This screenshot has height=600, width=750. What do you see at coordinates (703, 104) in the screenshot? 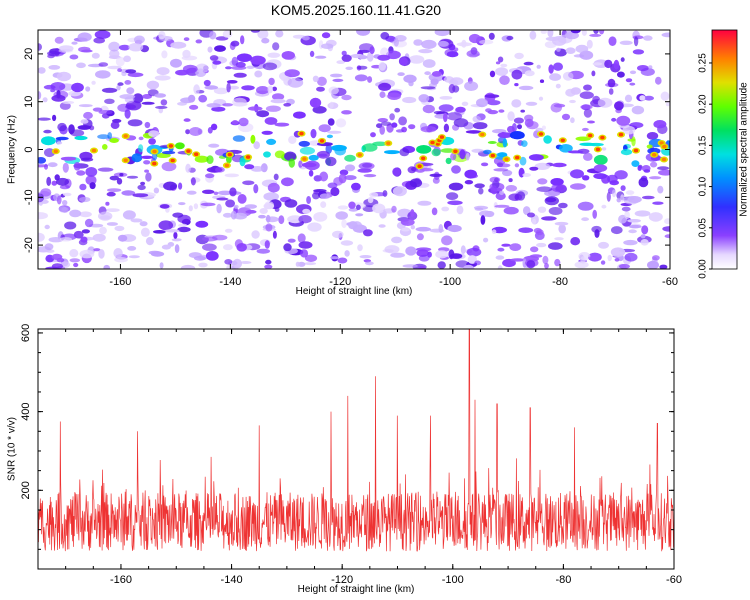
I see `colorbar-tick-label: 0.20` at bounding box center [703, 104].